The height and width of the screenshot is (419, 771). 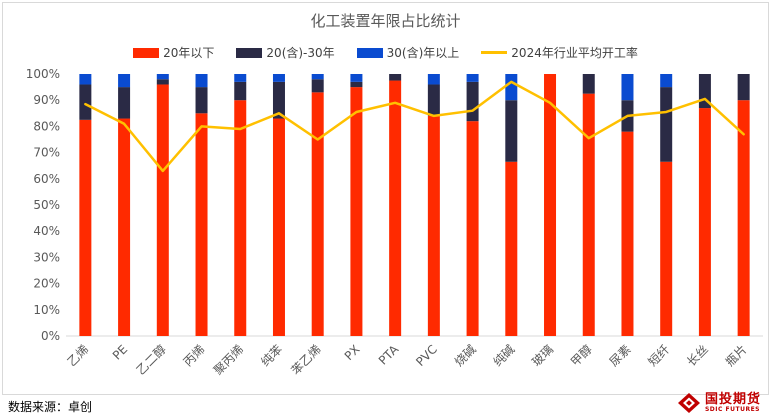 I want to click on x-tick-label: PVC, so click(x=426, y=355).